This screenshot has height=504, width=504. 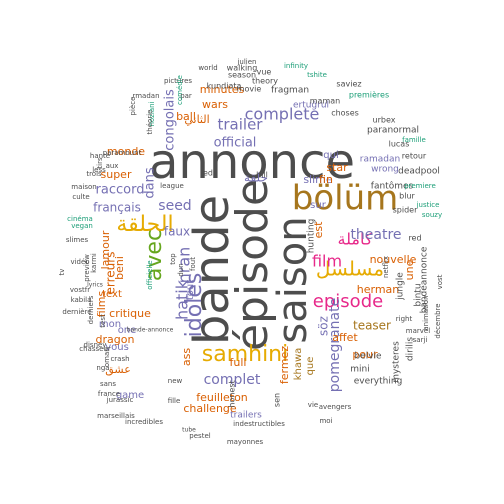 What do you see at coordinates (359, 370) in the screenshot?
I see `word-mini: mini` at bounding box center [359, 370].